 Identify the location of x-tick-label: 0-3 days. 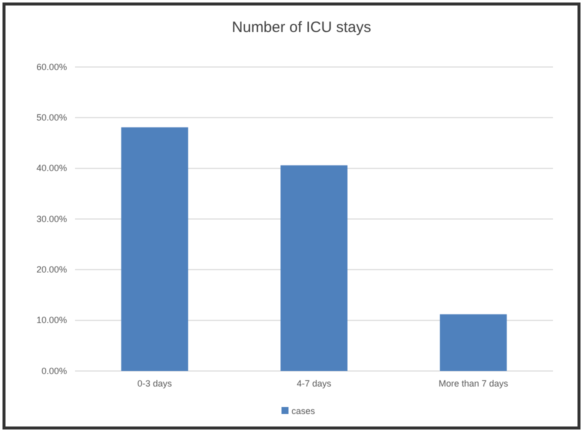
(154, 383).